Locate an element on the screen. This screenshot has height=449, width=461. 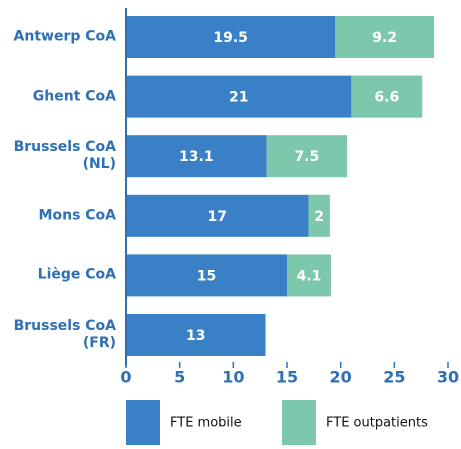
value-label: 2 is located at coordinates (319, 217).